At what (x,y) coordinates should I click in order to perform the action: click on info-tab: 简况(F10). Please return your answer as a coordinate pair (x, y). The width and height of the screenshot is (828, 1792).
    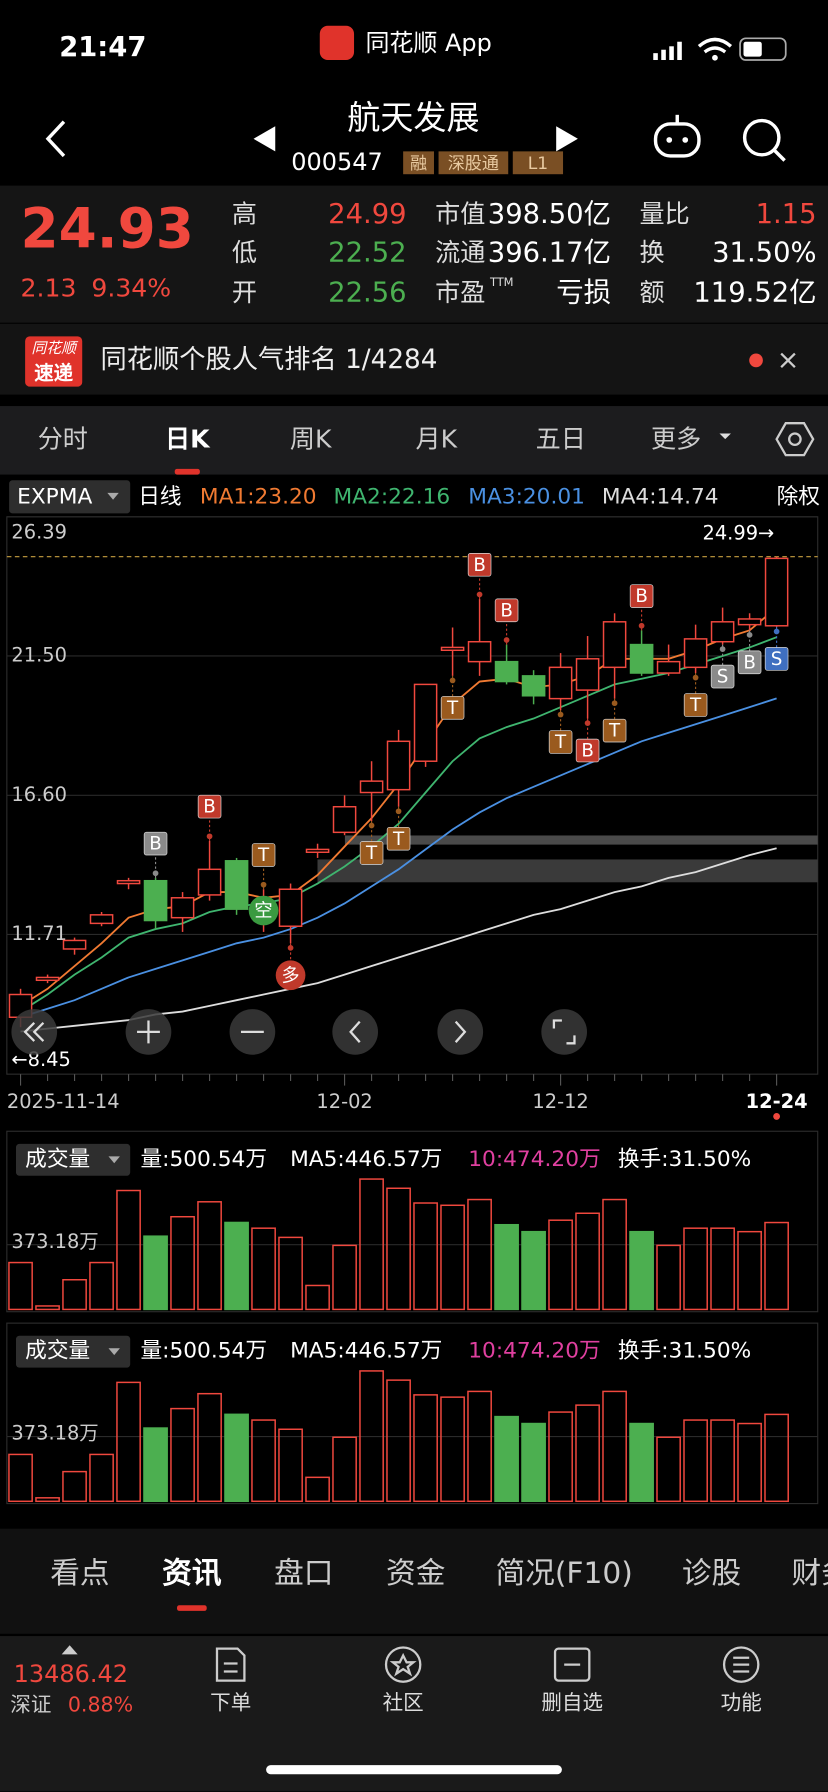
    Looking at the image, I should click on (563, 1573).